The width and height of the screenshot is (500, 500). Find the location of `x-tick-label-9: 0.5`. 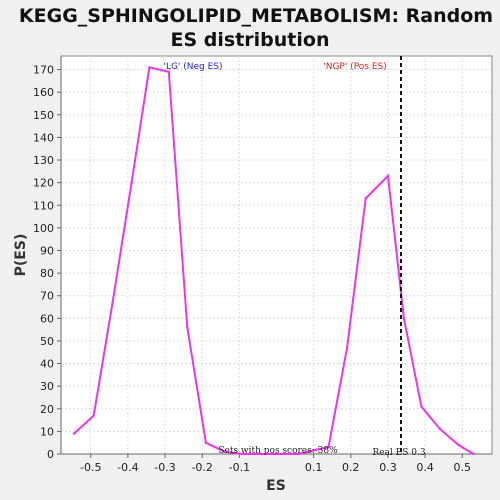

x-tick-label-9: 0.5 is located at coordinates (463, 467).